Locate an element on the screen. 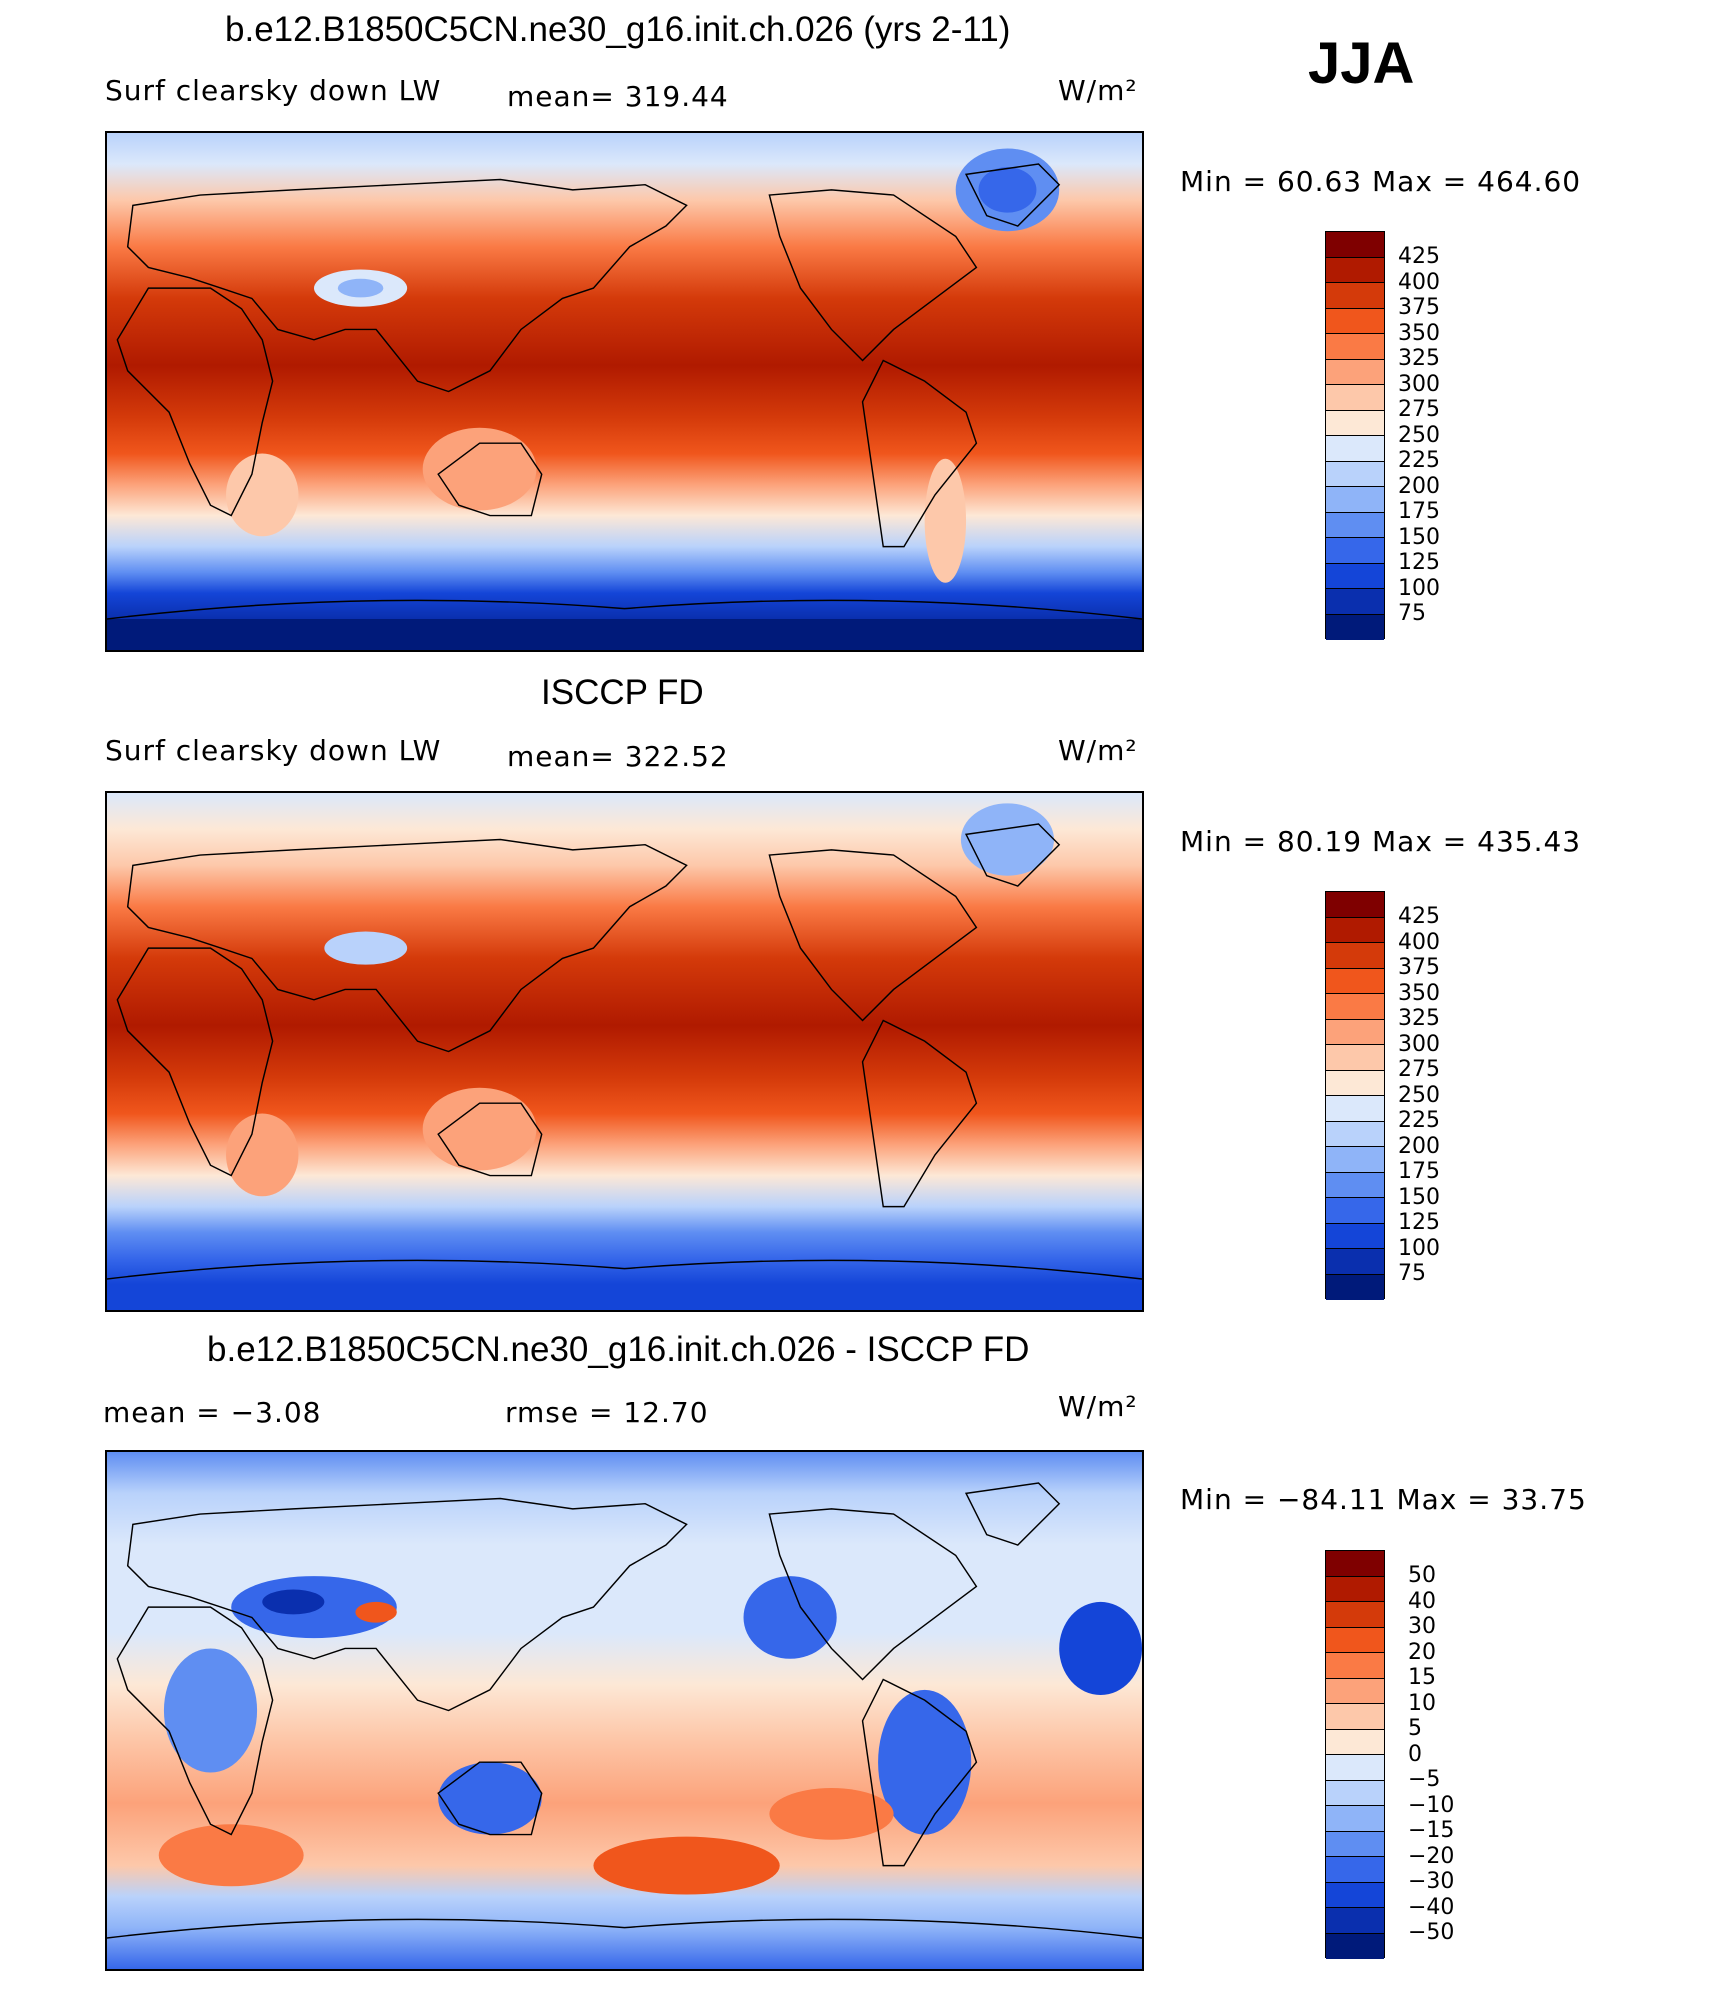  season-label: JJA is located at coordinates (1361, 63).